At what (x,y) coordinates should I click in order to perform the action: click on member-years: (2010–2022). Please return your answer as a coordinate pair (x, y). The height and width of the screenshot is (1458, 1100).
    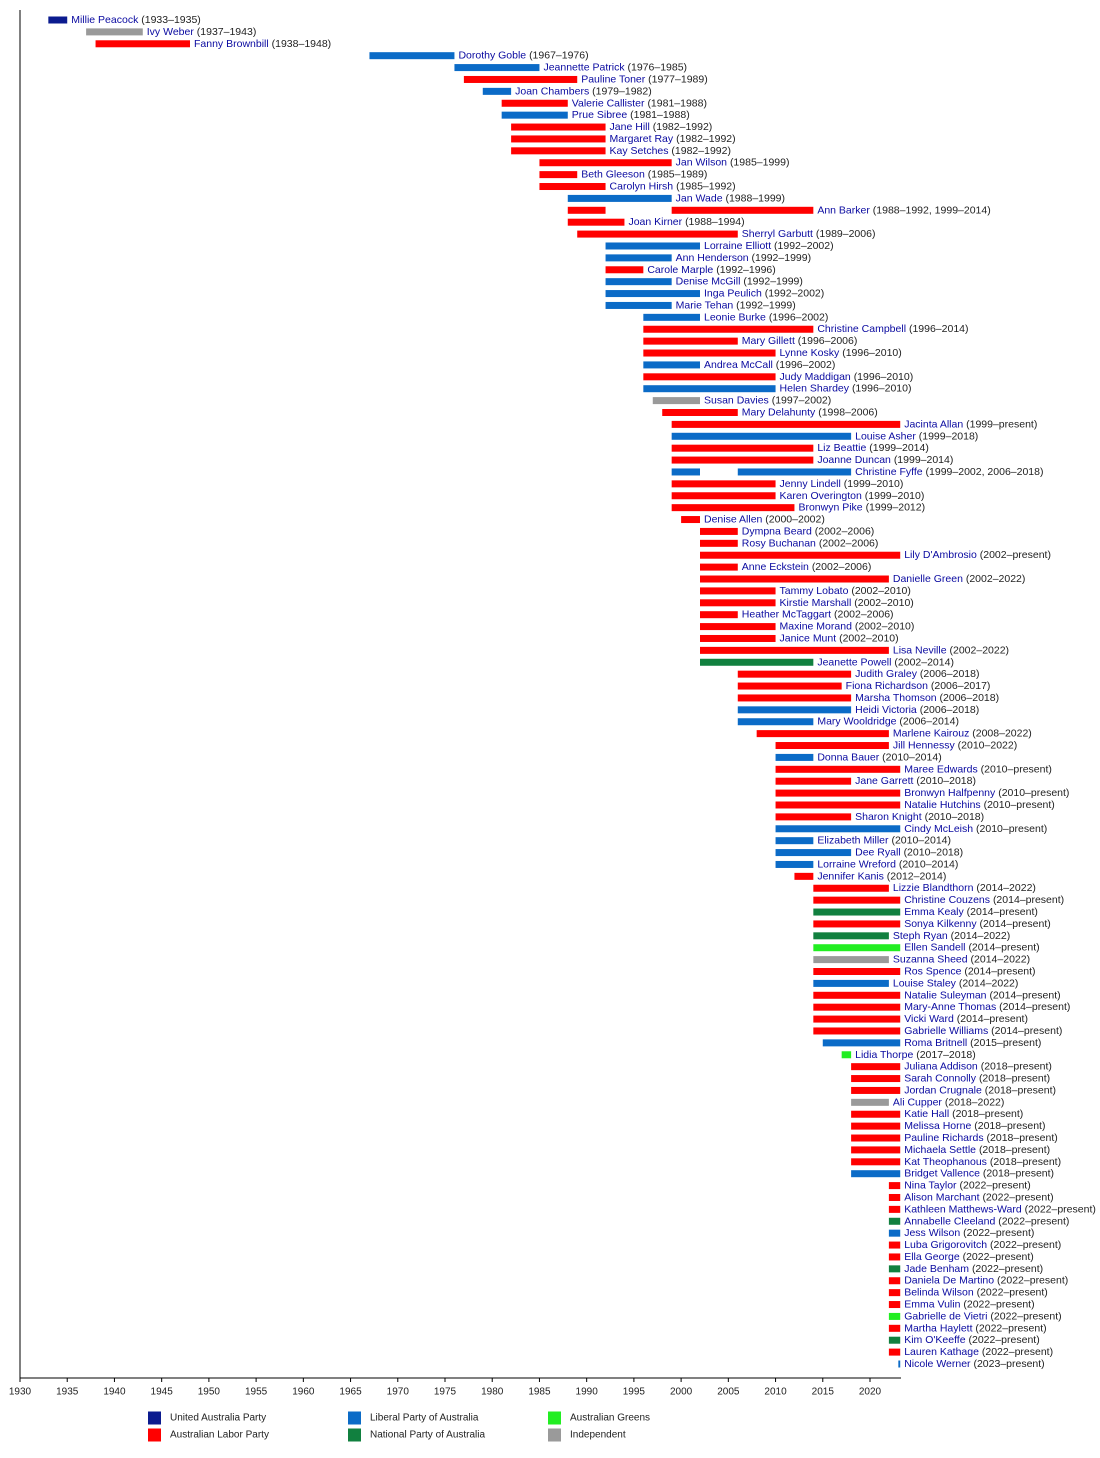
    Looking at the image, I should click on (988, 745).